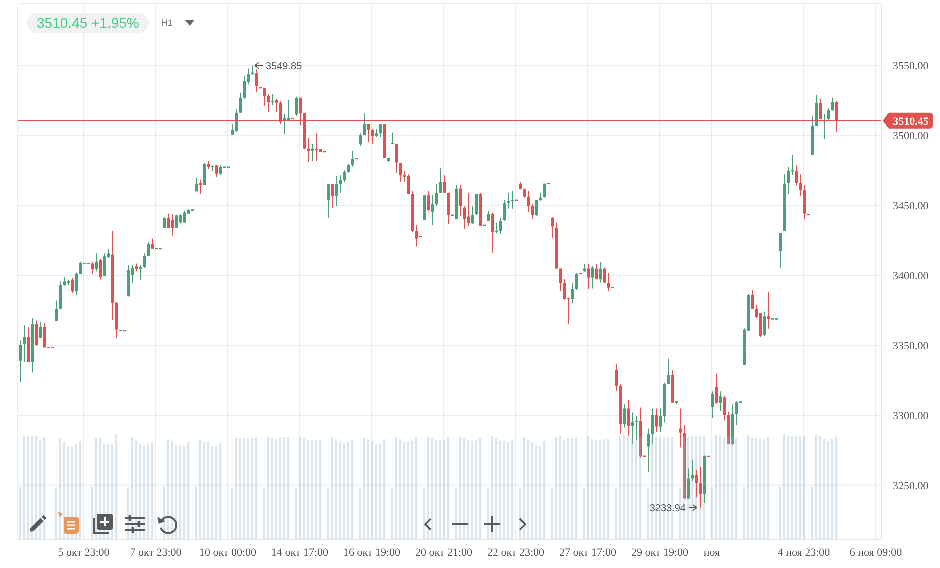 The height and width of the screenshot is (568, 940). Describe the element at coordinates (444, 552) in the screenshot. I see `x-tick-label: 20 окт 21:00` at that location.